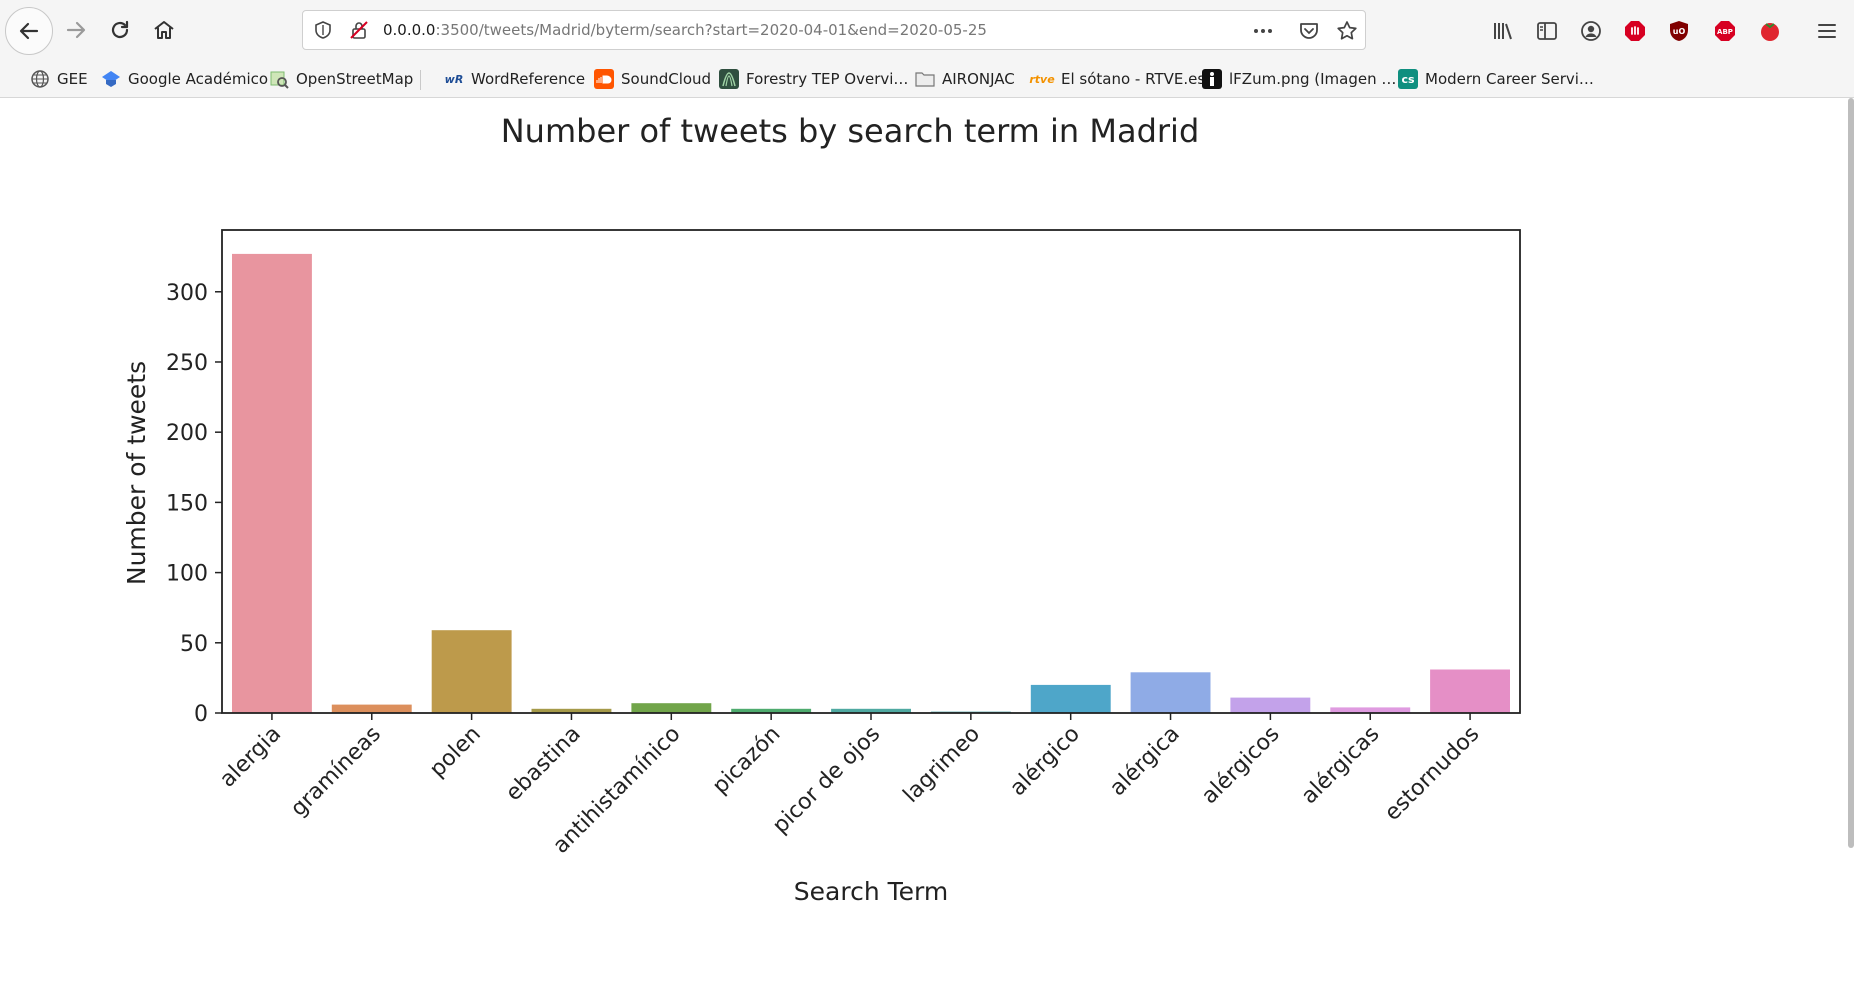  Describe the element at coordinates (40, 79) in the screenshot. I see `globe-icon` at that location.